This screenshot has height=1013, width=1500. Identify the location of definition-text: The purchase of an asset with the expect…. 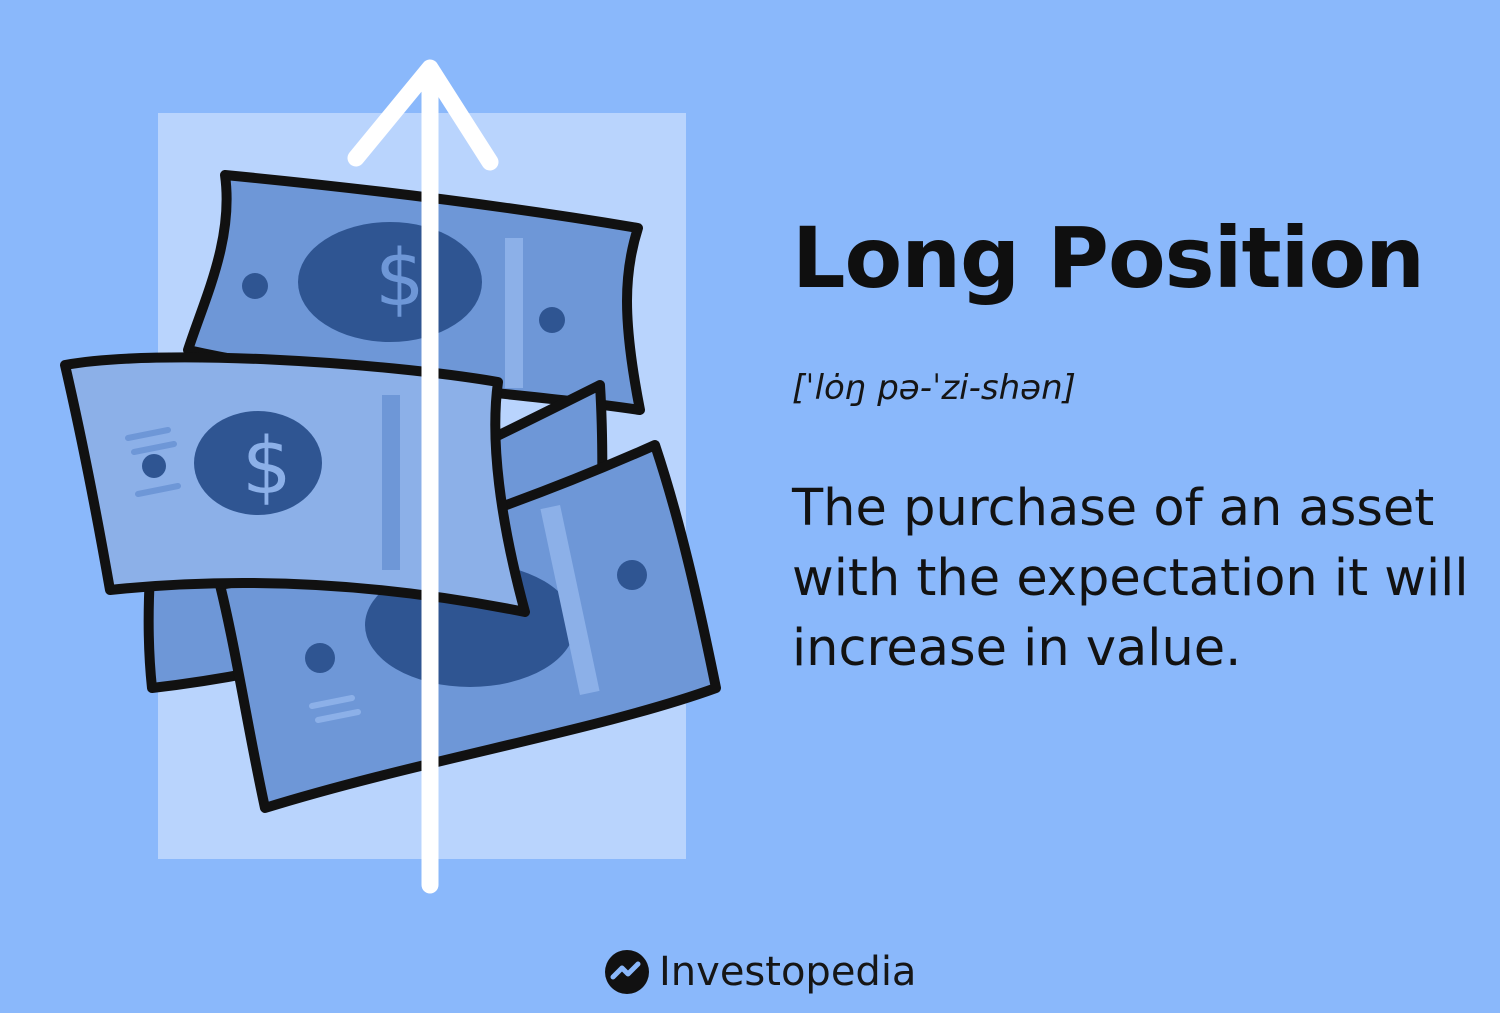
(1130, 578).